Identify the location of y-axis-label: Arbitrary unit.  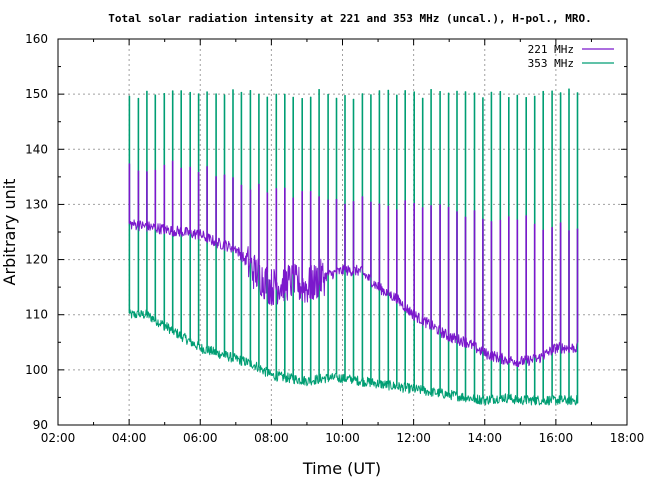
(9, 232).